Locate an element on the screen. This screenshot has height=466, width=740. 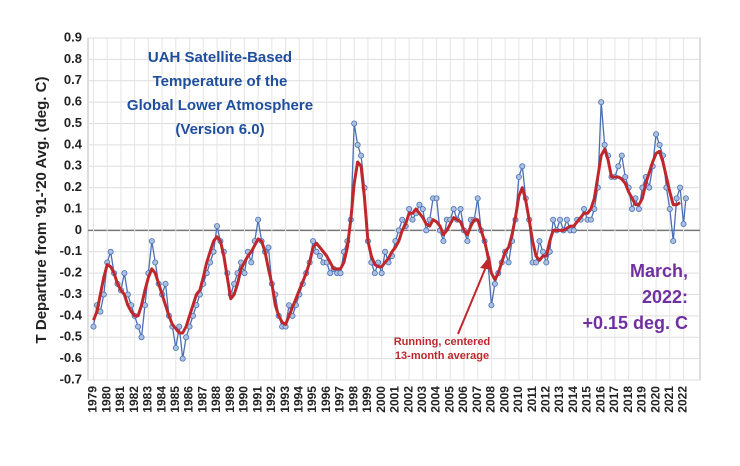
x-tick-label: 2002 is located at coordinates (408, 399).